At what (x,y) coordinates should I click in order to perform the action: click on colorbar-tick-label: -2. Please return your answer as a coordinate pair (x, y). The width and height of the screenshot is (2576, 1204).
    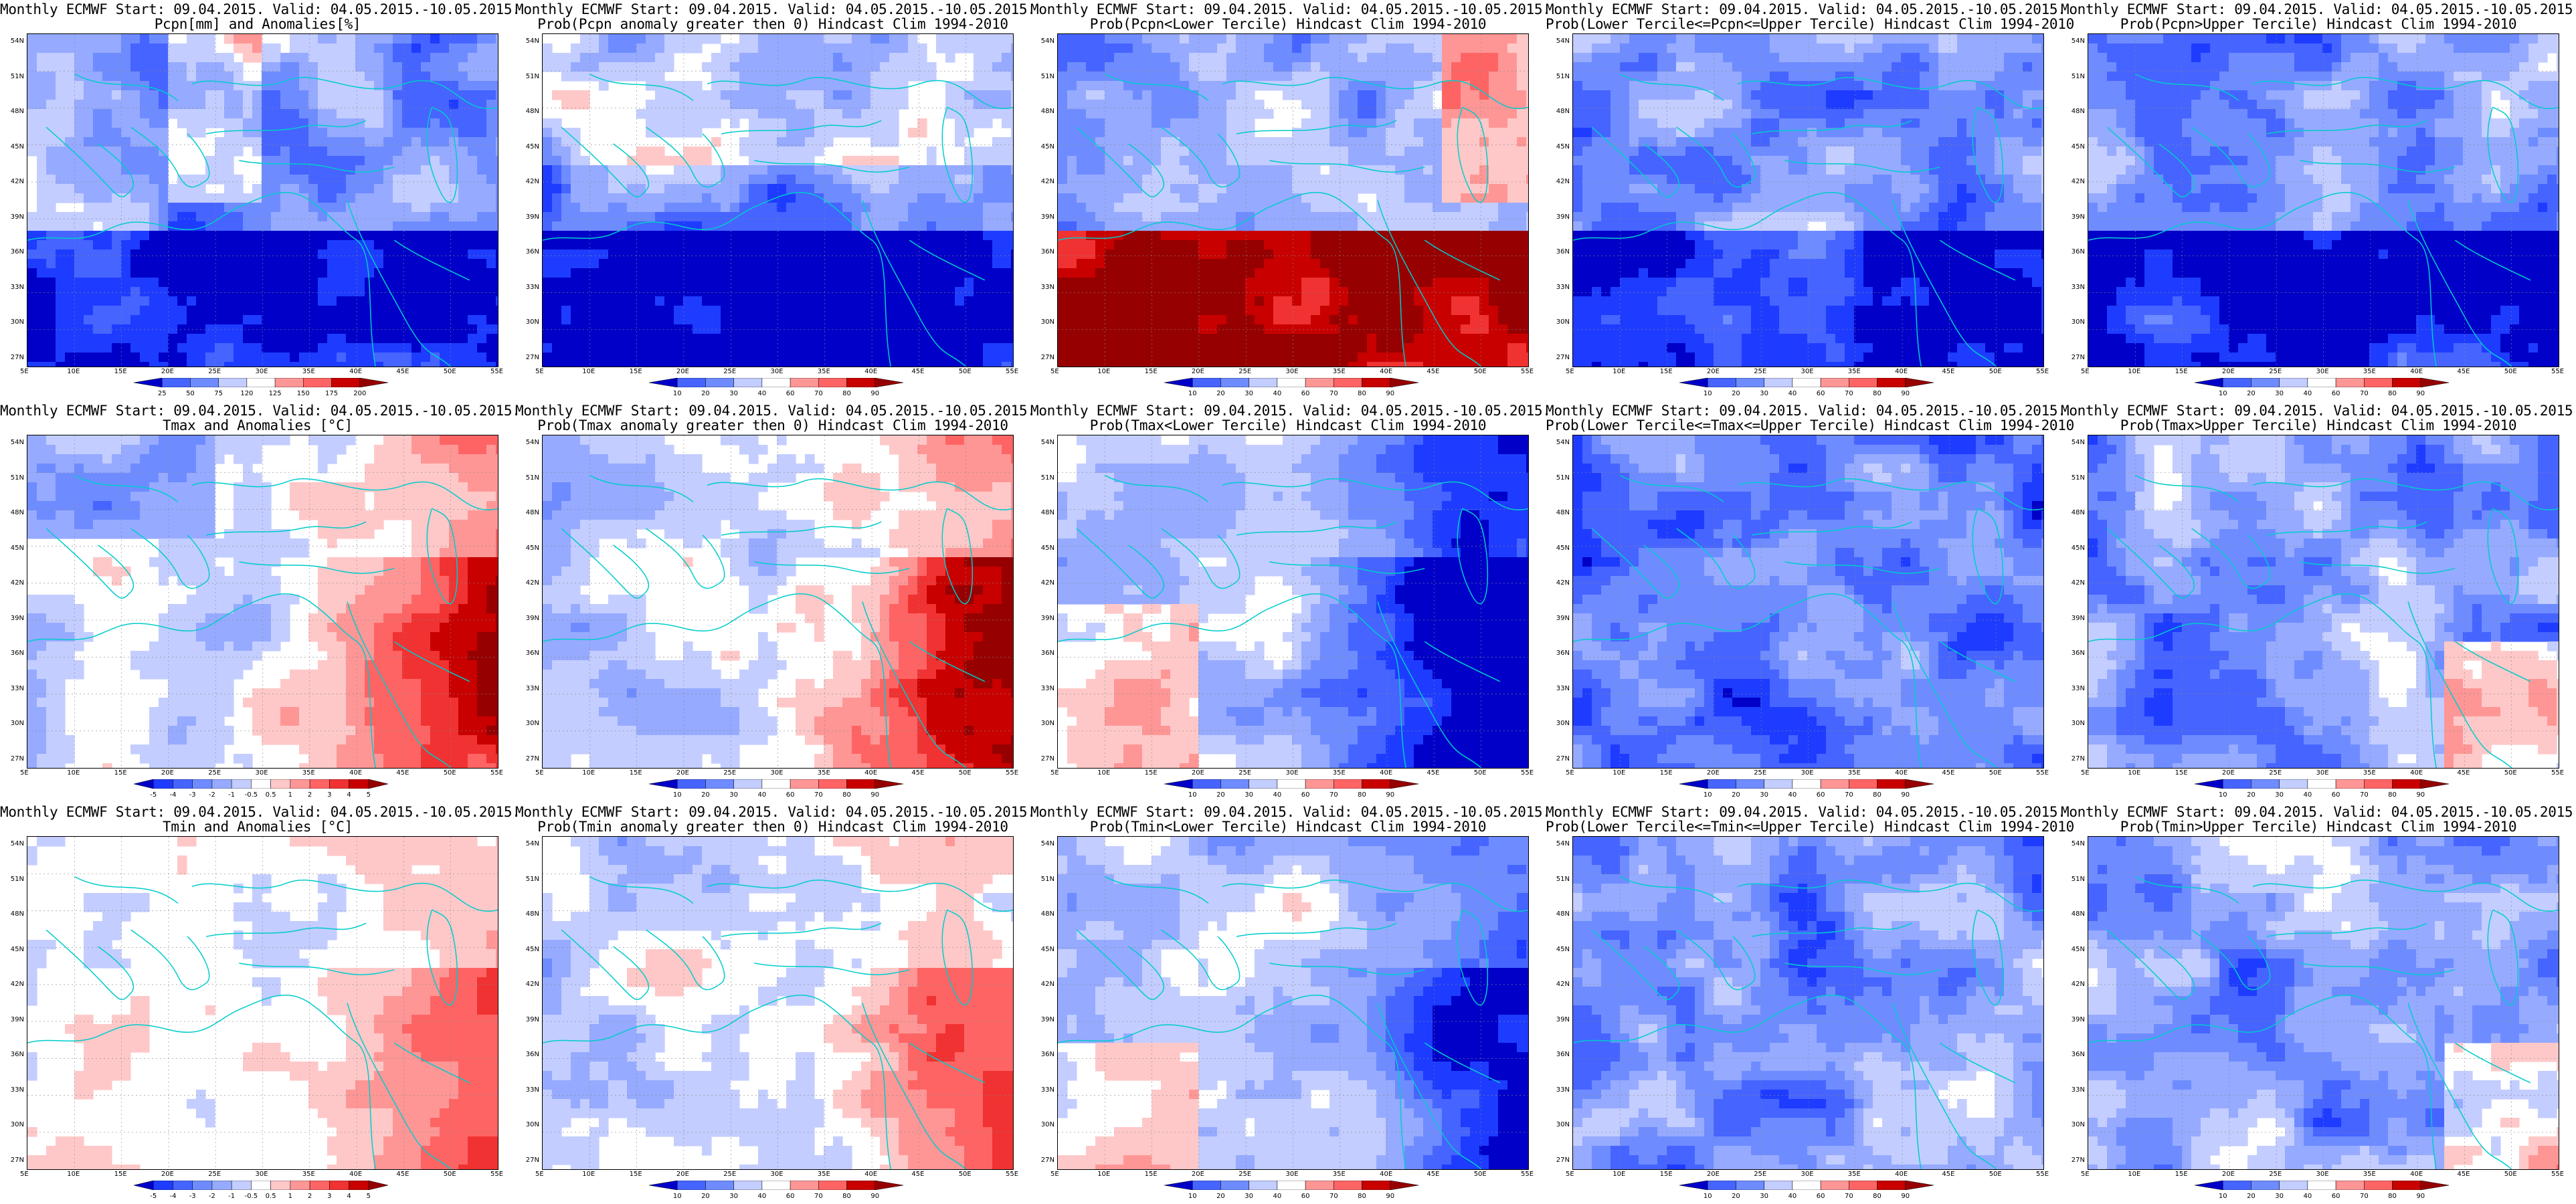
    Looking at the image, I should click on (212, 795).